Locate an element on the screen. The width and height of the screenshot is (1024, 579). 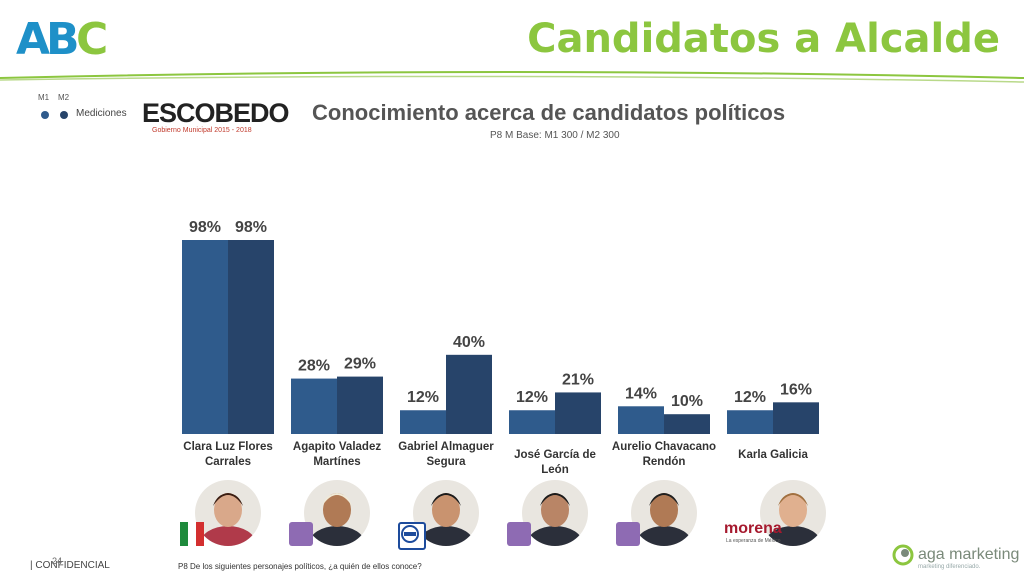
pri-party-icon is located at coordinates (192, 534).